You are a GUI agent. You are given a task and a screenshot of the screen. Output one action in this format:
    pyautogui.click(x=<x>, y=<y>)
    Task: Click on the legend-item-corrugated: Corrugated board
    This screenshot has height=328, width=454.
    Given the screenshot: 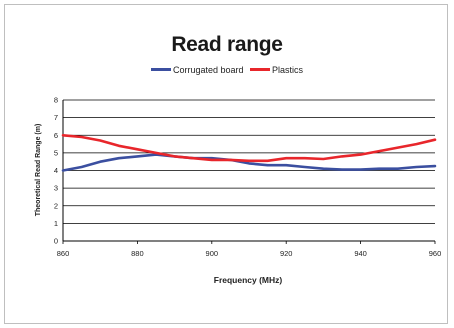 What is the action you would take?
    pyautogui.click(x=197, y=69)
    